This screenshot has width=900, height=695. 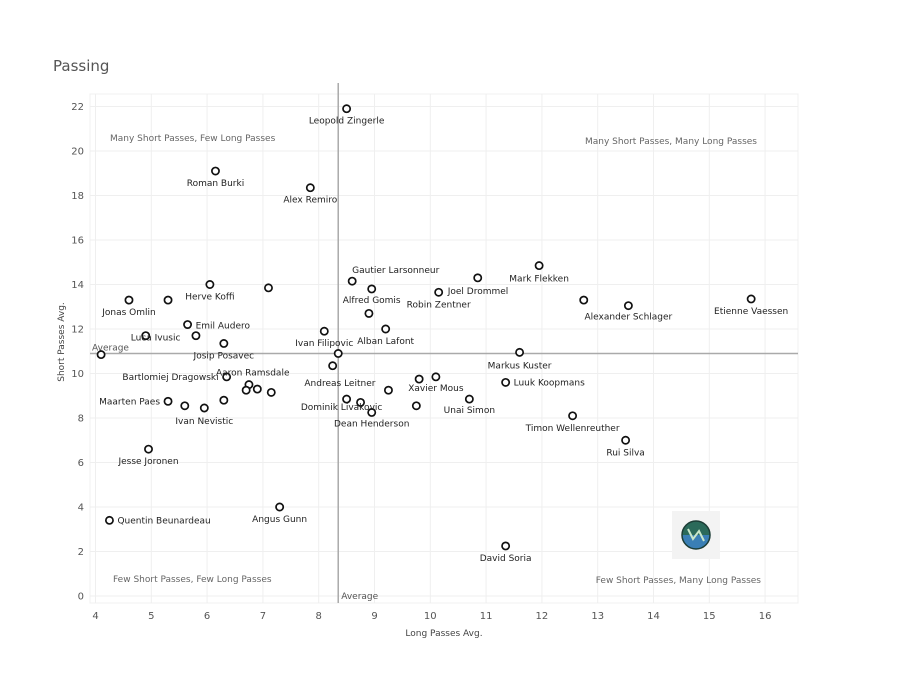 What do you see at coordinates (129, 402) in the screenshot?
I see `data-label: Maarten Paes` at bounding box center [129, 402].